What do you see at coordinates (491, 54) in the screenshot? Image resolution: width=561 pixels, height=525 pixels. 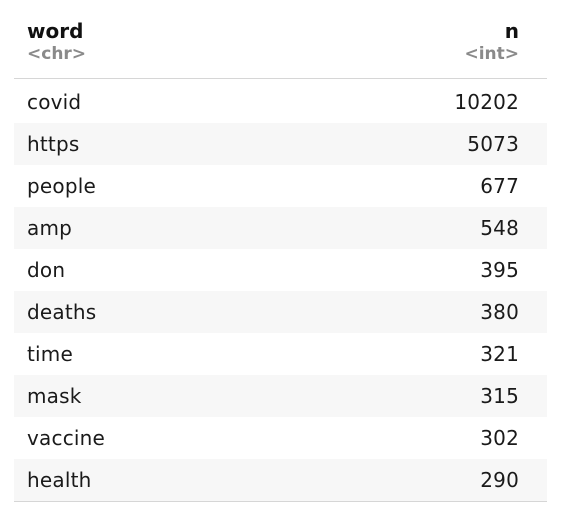 I see `column-type-n: <int>` at bounding box center [491, 54].